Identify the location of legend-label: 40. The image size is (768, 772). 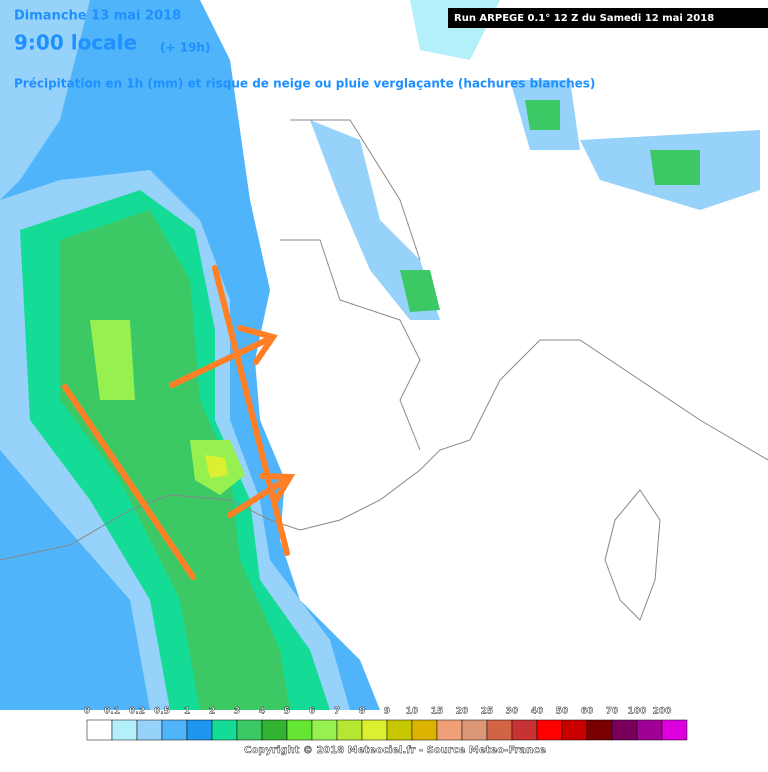
(537, 712).